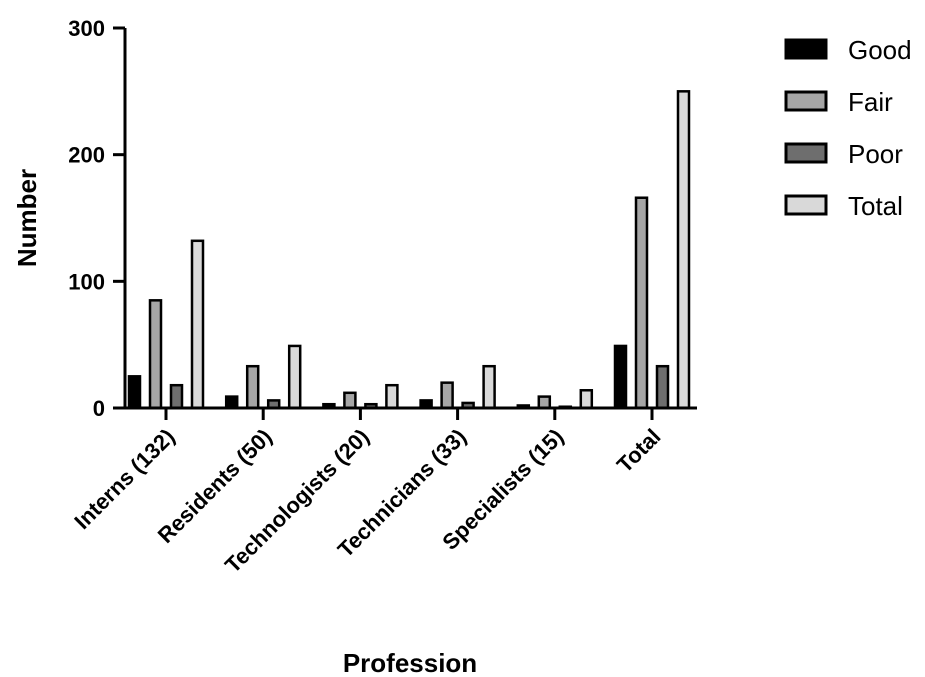  Describe the element at coordinates (806, 205) in the screenshot. I see `legend-swatch-total` at that location.